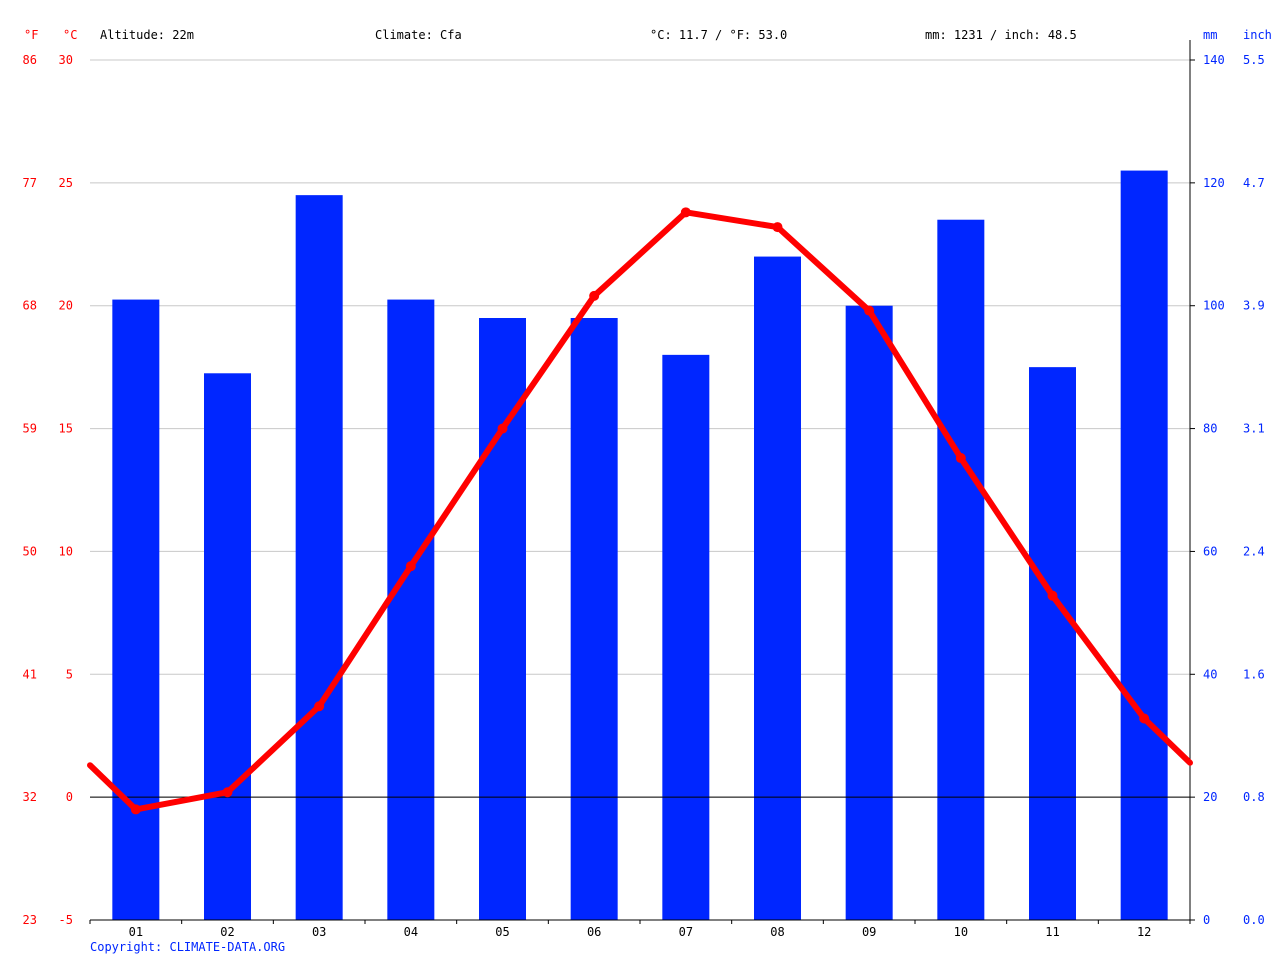 The image size is (1280, 960). Describe the element at coordinates (30, 60) in the screenshot. I see `fahrenheit-tick-label: 86` at that location.